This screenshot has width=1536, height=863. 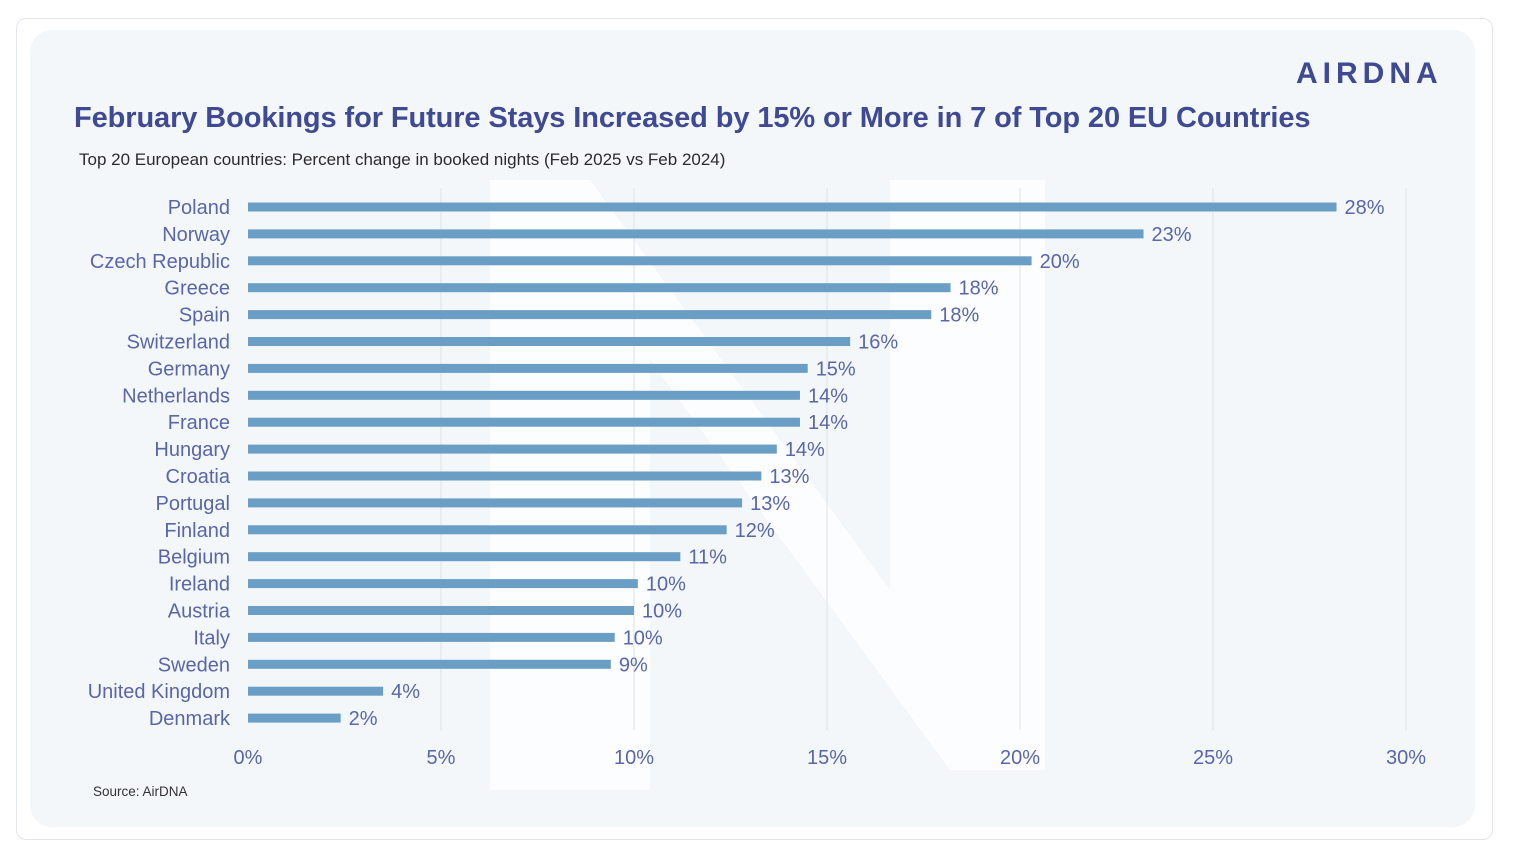 I want to click on airdna-logo: AIRDNA, so click(x=1369, y=72).